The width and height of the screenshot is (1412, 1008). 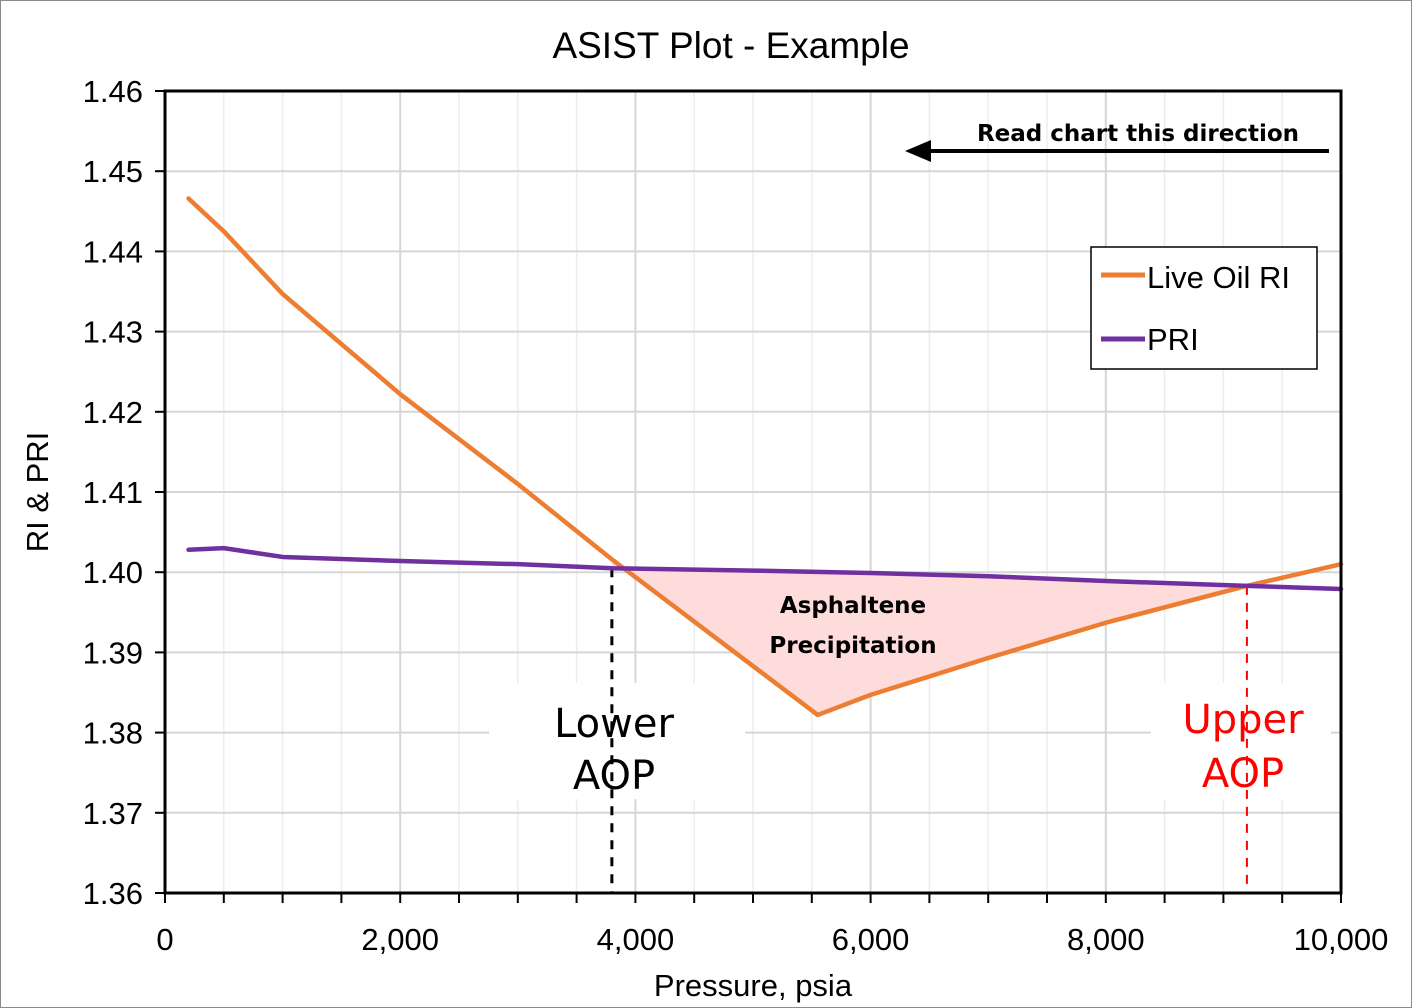 I want to click on y-axis-label: RI & PRI, so click(x=37, y=492).